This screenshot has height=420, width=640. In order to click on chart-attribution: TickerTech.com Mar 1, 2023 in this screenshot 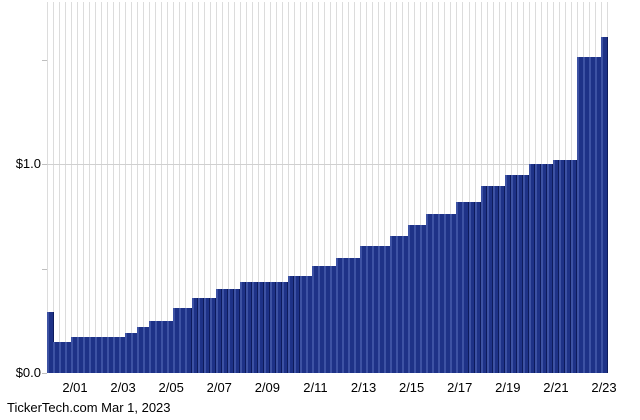, I will do `click(89, 407)`.